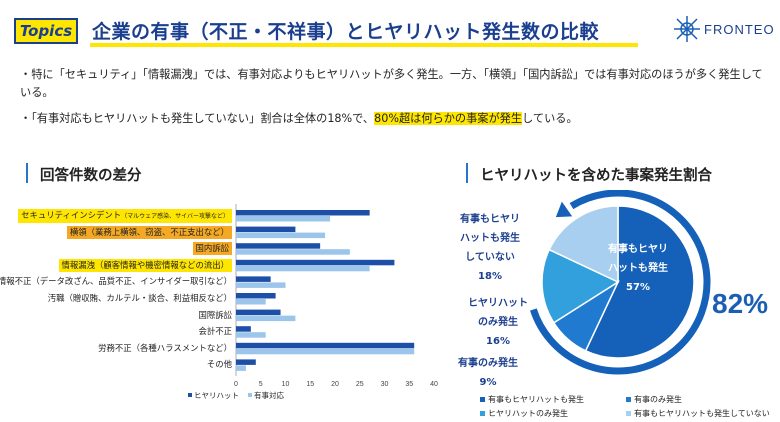  I want to click on pie-label-both: 有事もヒヤリ ハットも発生 57%, so click(638, 268).